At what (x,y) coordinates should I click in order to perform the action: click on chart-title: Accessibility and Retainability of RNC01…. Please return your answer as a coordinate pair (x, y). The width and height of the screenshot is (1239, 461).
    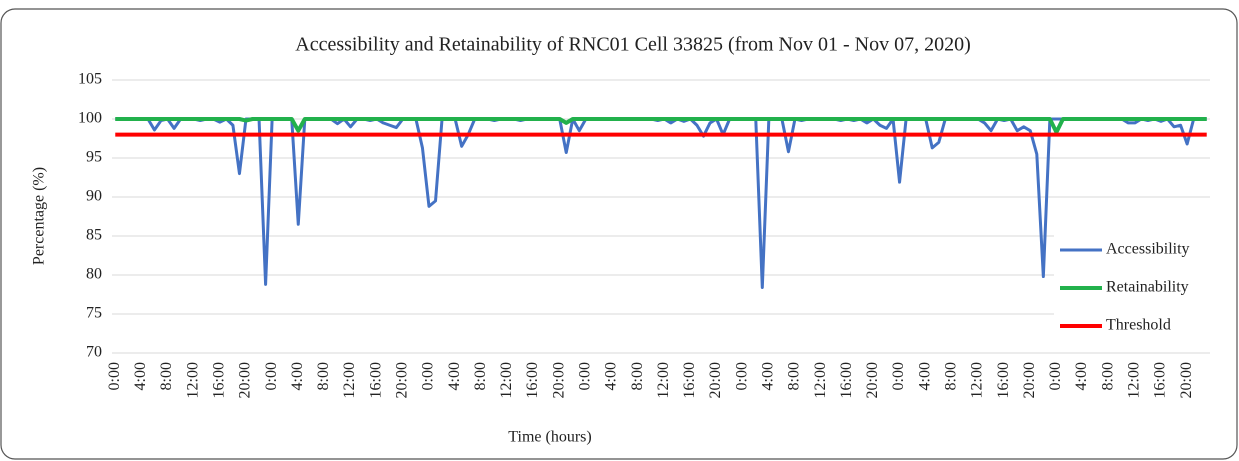
    Looking at the image, I should click on (632, 45).